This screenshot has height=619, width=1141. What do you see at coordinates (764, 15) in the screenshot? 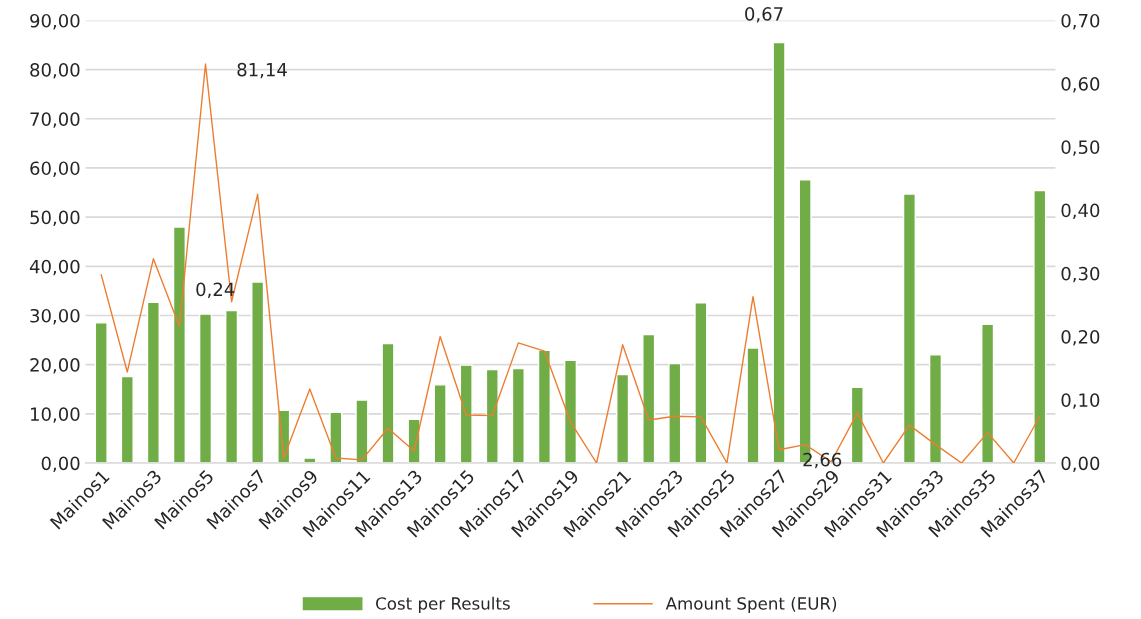
I see `annotation: 0,67` at bounding box center [764, 15].